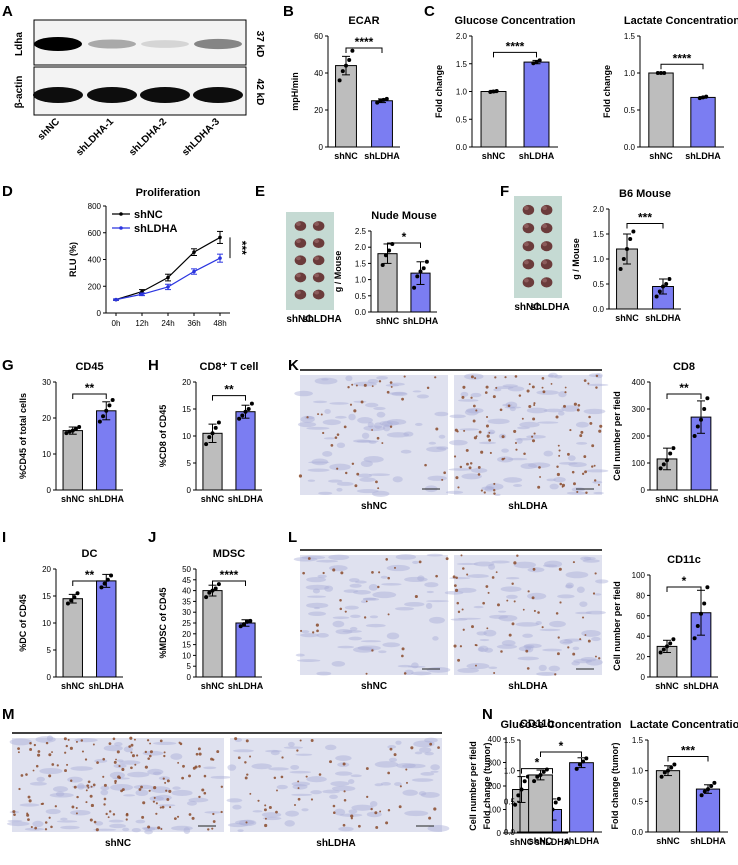 The height and width of the screenshot is (865, 738). I want to click on panel-letter-c: C, so click(429, 11).